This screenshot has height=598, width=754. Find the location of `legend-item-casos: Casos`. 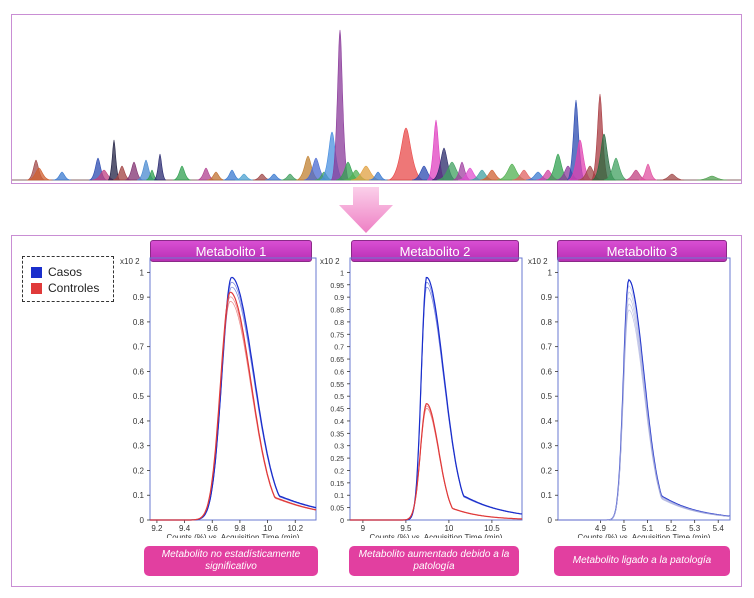

legend-item-casos: Casos is located at coordinates (56, 272).